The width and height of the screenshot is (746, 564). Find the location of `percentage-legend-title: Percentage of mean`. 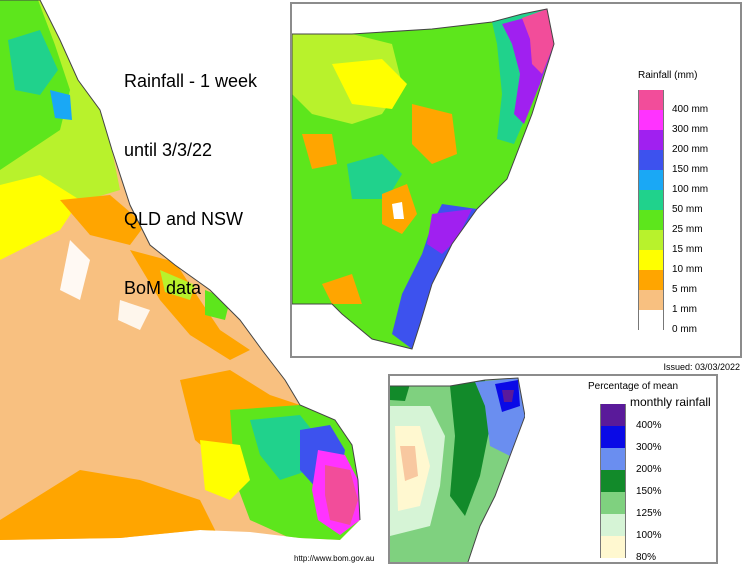

percentage-legend-title: Percentage of mean is located at coordinates (633, 386).